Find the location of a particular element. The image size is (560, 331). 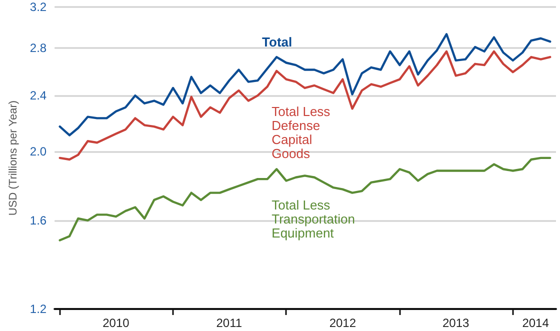

y-tick-label: 1.2 is located at coordinates (38, 309).